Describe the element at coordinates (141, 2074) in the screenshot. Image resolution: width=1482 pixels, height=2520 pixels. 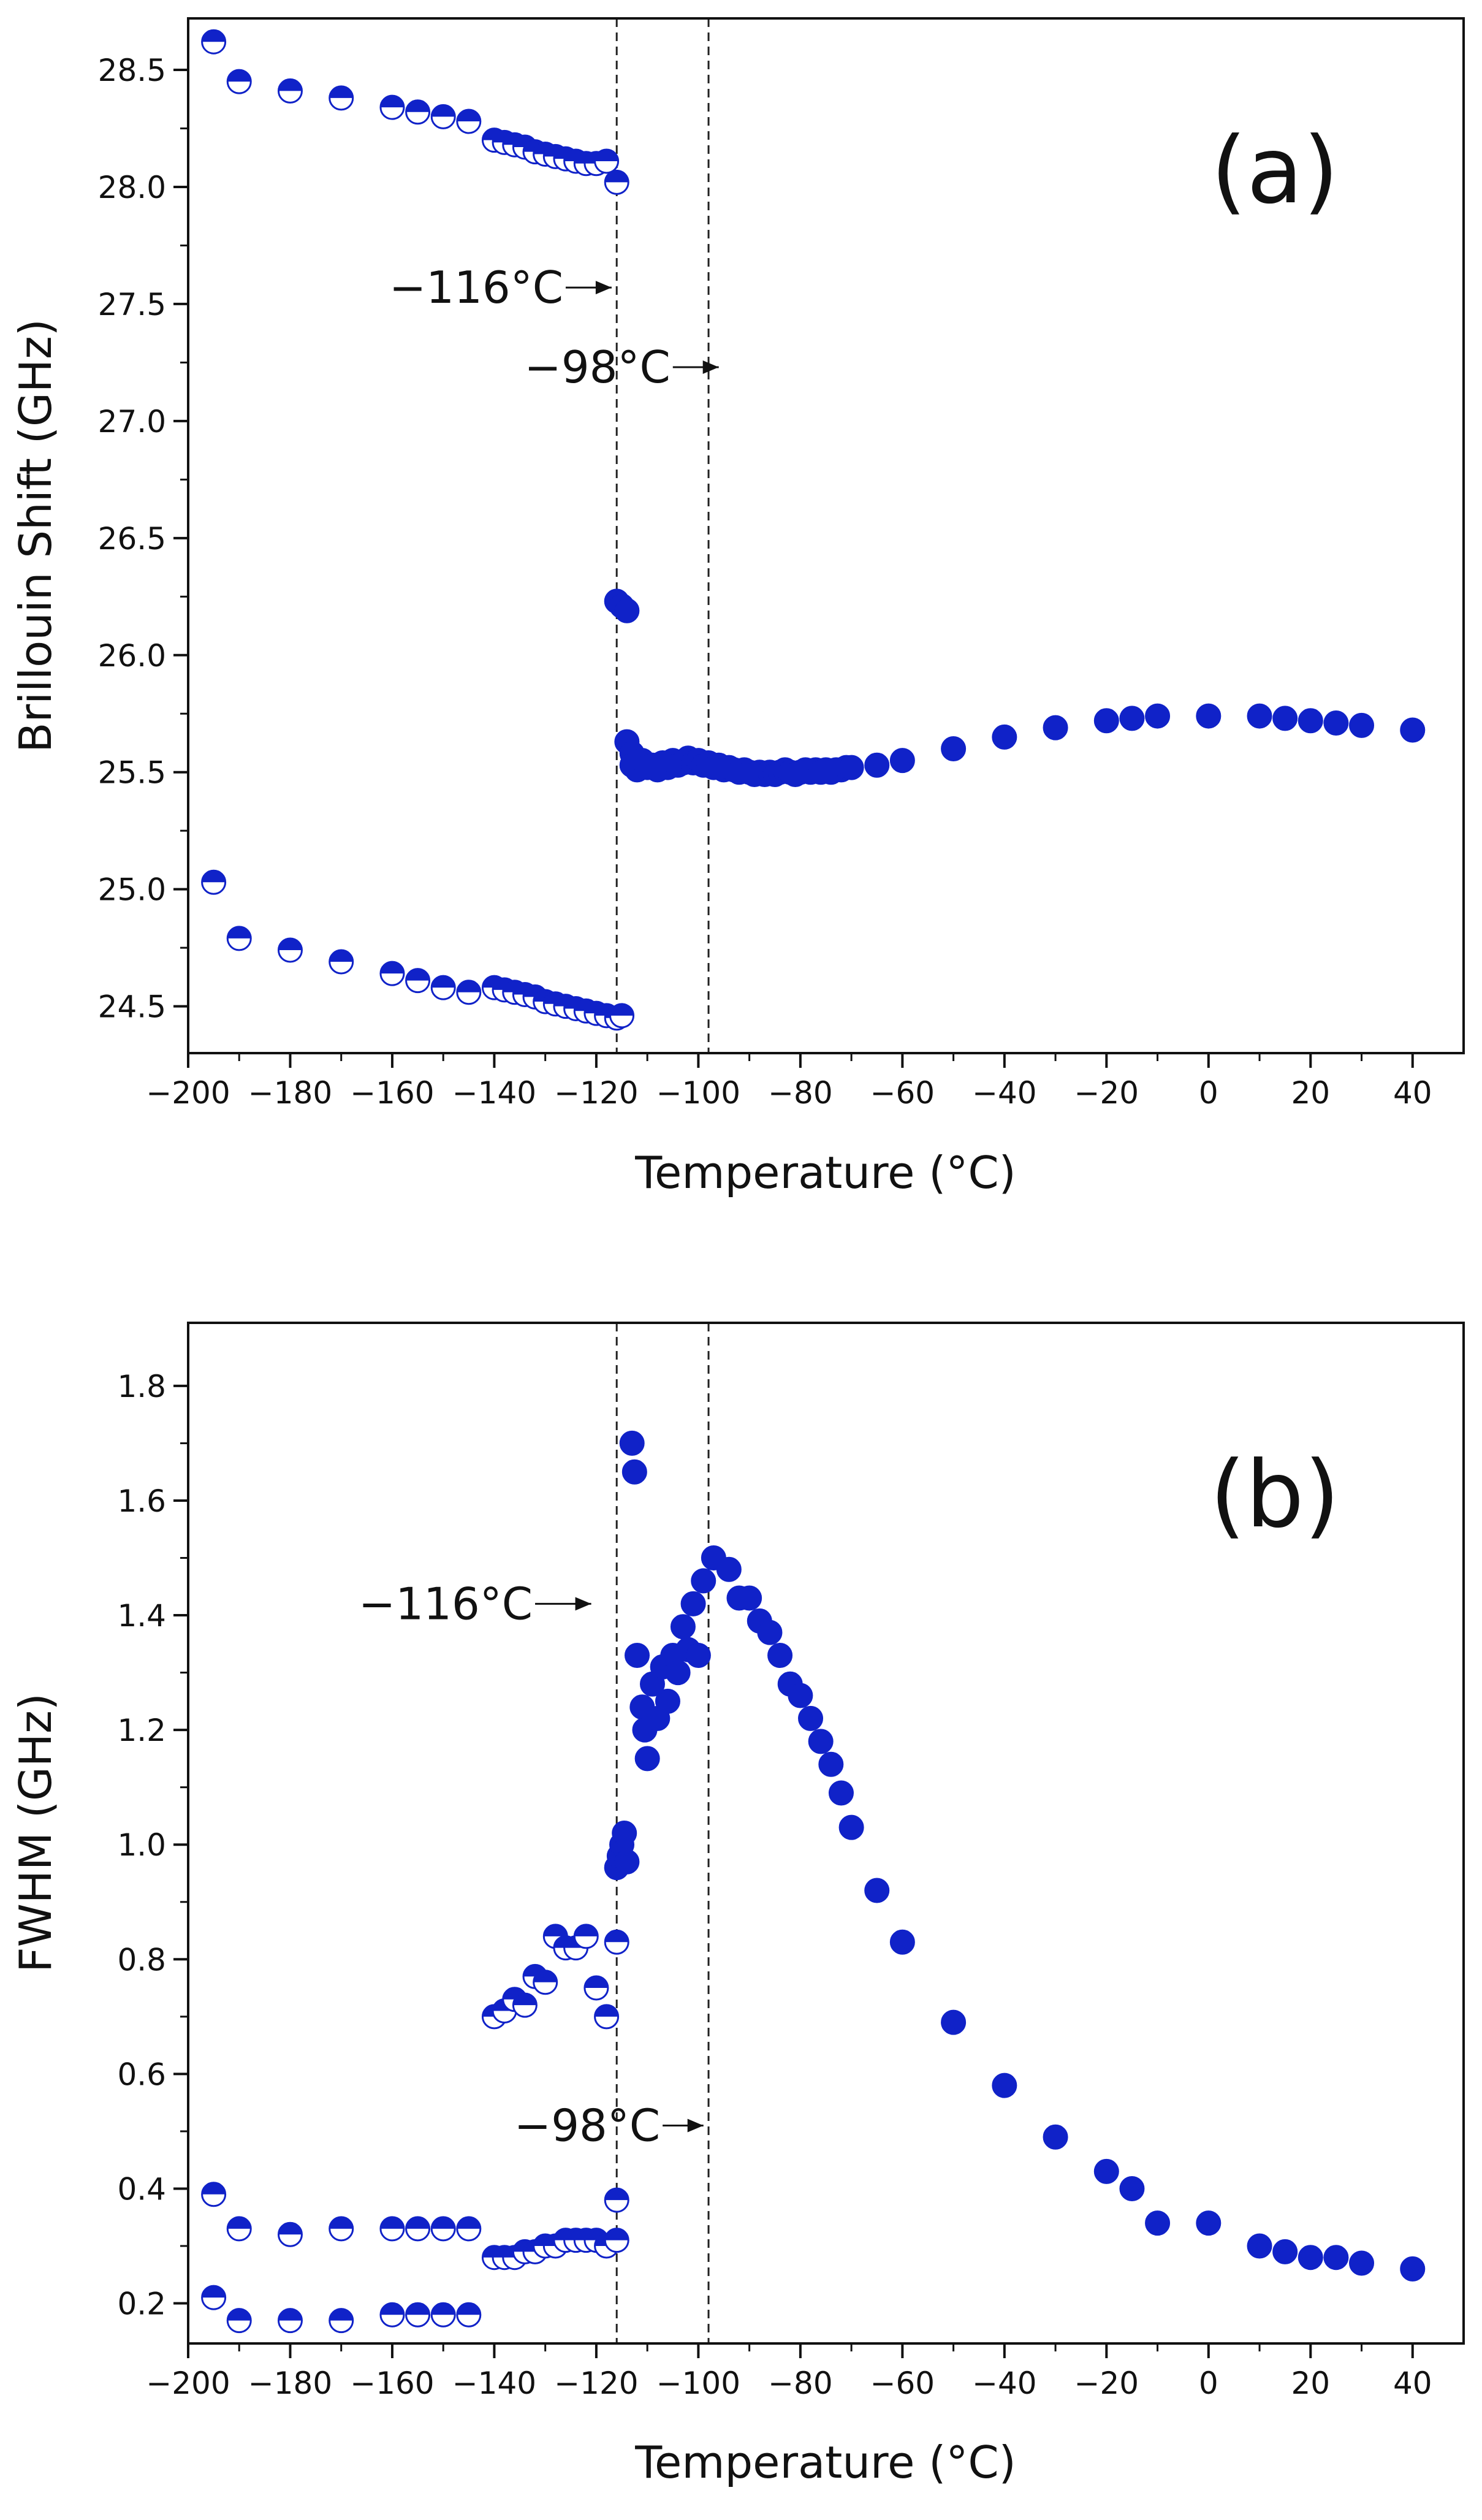
I see `y-tick-label: 0.6` at that location.